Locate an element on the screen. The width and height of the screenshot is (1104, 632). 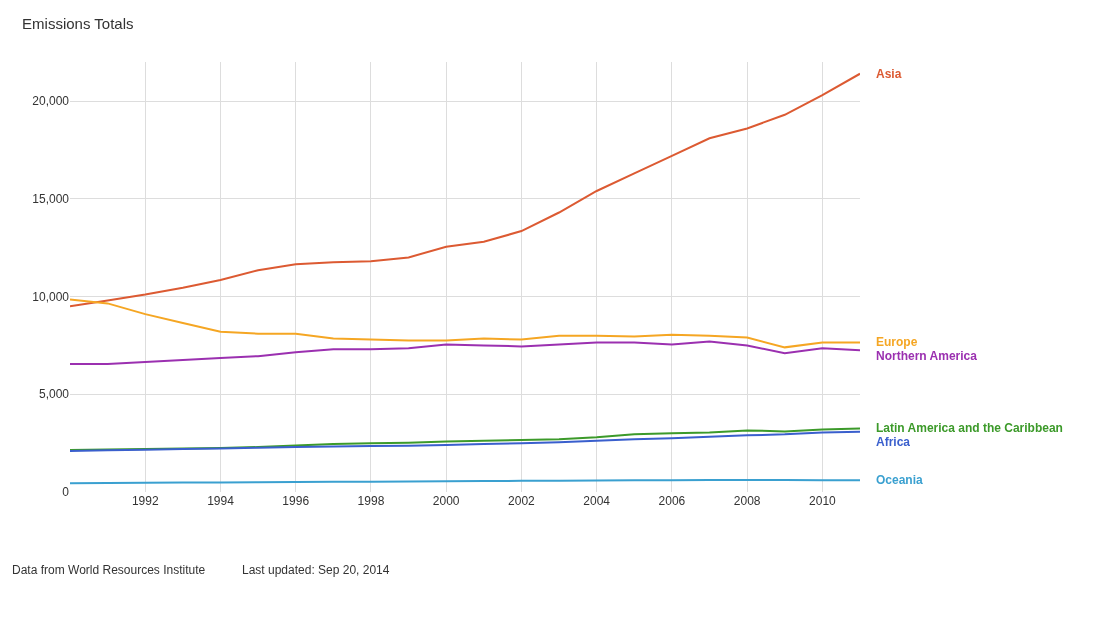
x-tick-label: 2010 is located at coordinates (823, 501).